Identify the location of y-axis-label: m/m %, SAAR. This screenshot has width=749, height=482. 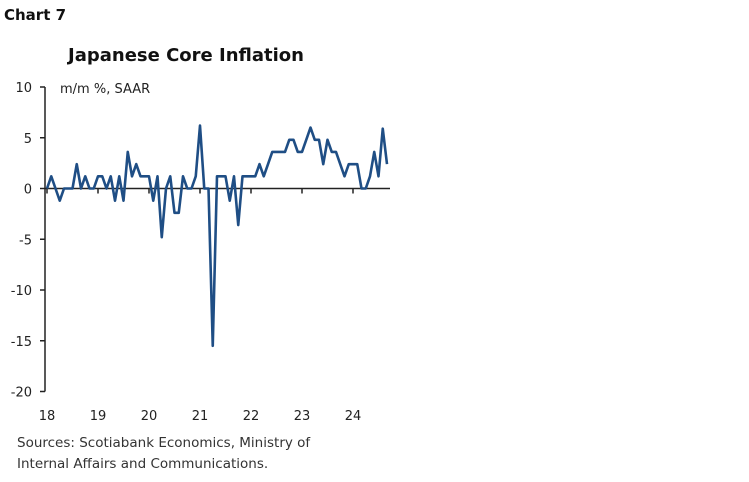
(105, 89).